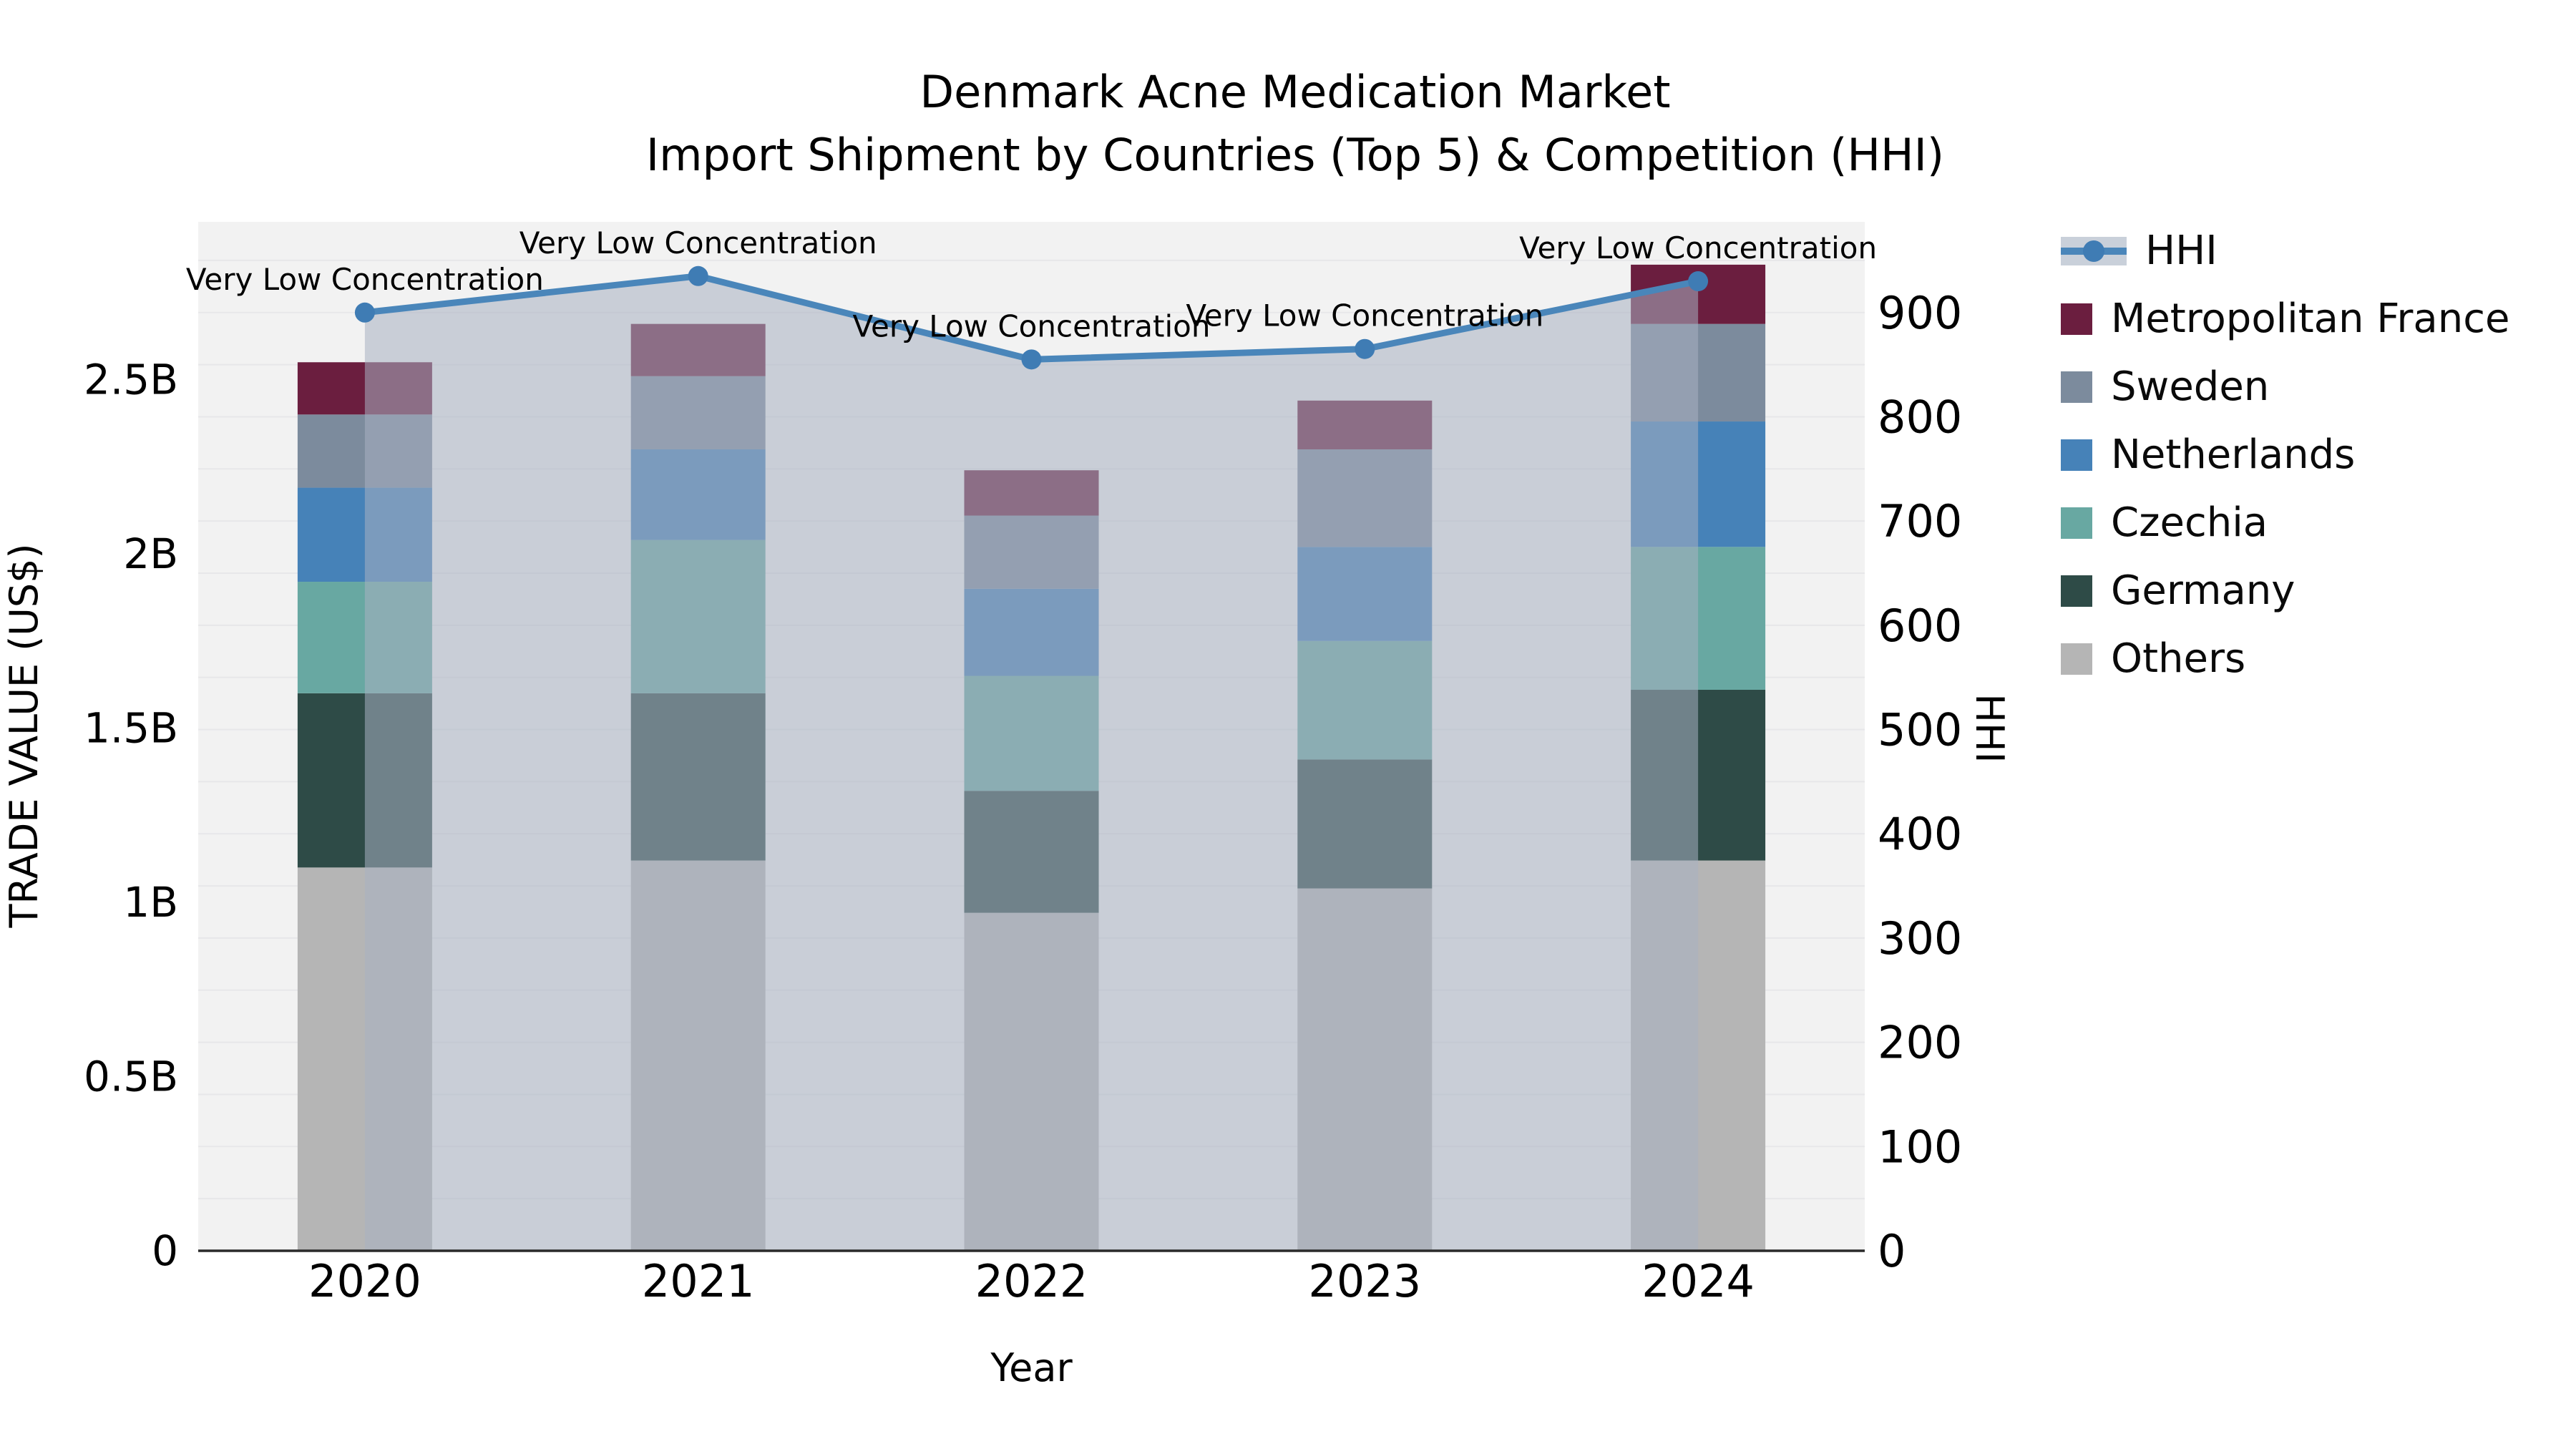 The width and height of the screenshot is (2576, 1449). Describe the element at coordinates (1920, 417) in the screenshot. I see `right-tick-800: 800` at that location.